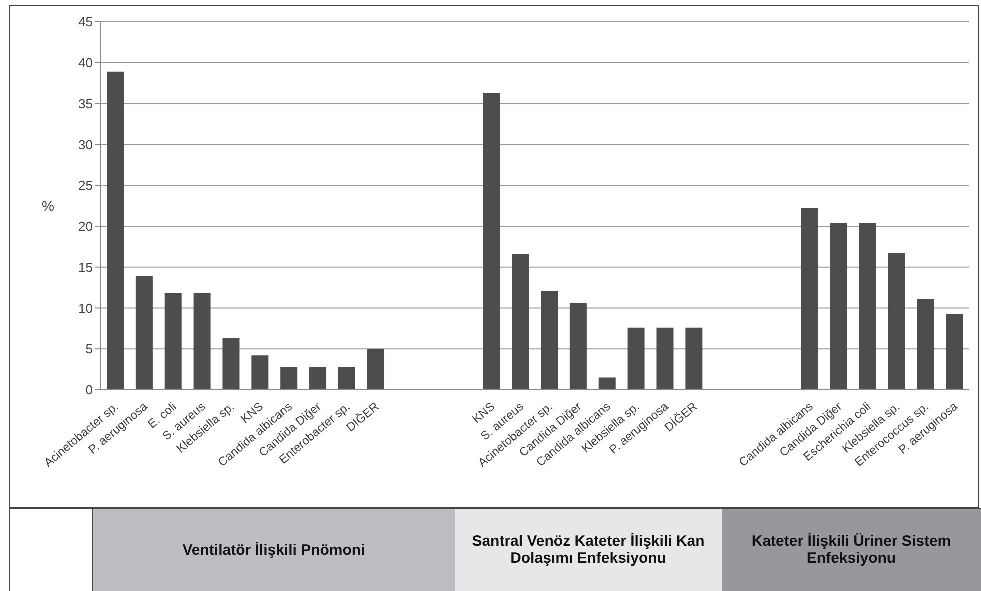 The height and width of the screenshot is (591, 981). Describe the element at coordinates (89, 390) in the screenshot. I see `y-tick-label: 0` at that location.